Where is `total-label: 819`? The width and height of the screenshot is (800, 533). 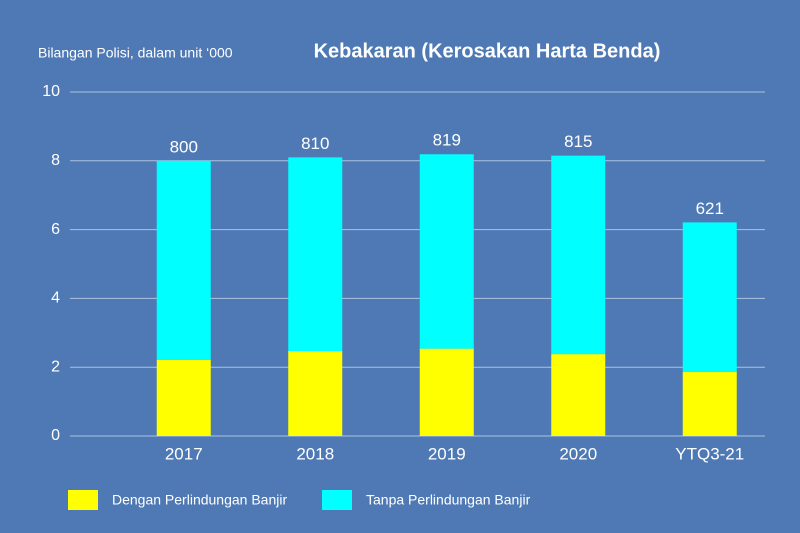 total-label: 819 is located at coordinates (447, 140).